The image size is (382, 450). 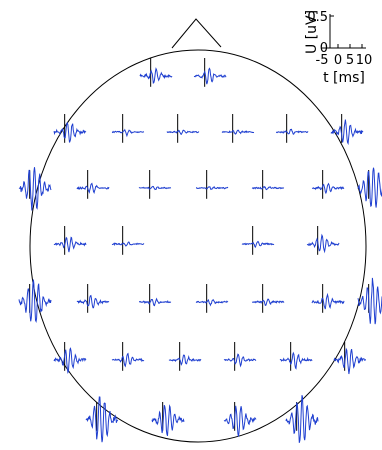 What do you see at coordinates (338, 48) in the screenshot?
I see `scale-bar: 0.5 0 -5 0 5 10 t [ms] U [uV]` at bounding box center [338, 48].